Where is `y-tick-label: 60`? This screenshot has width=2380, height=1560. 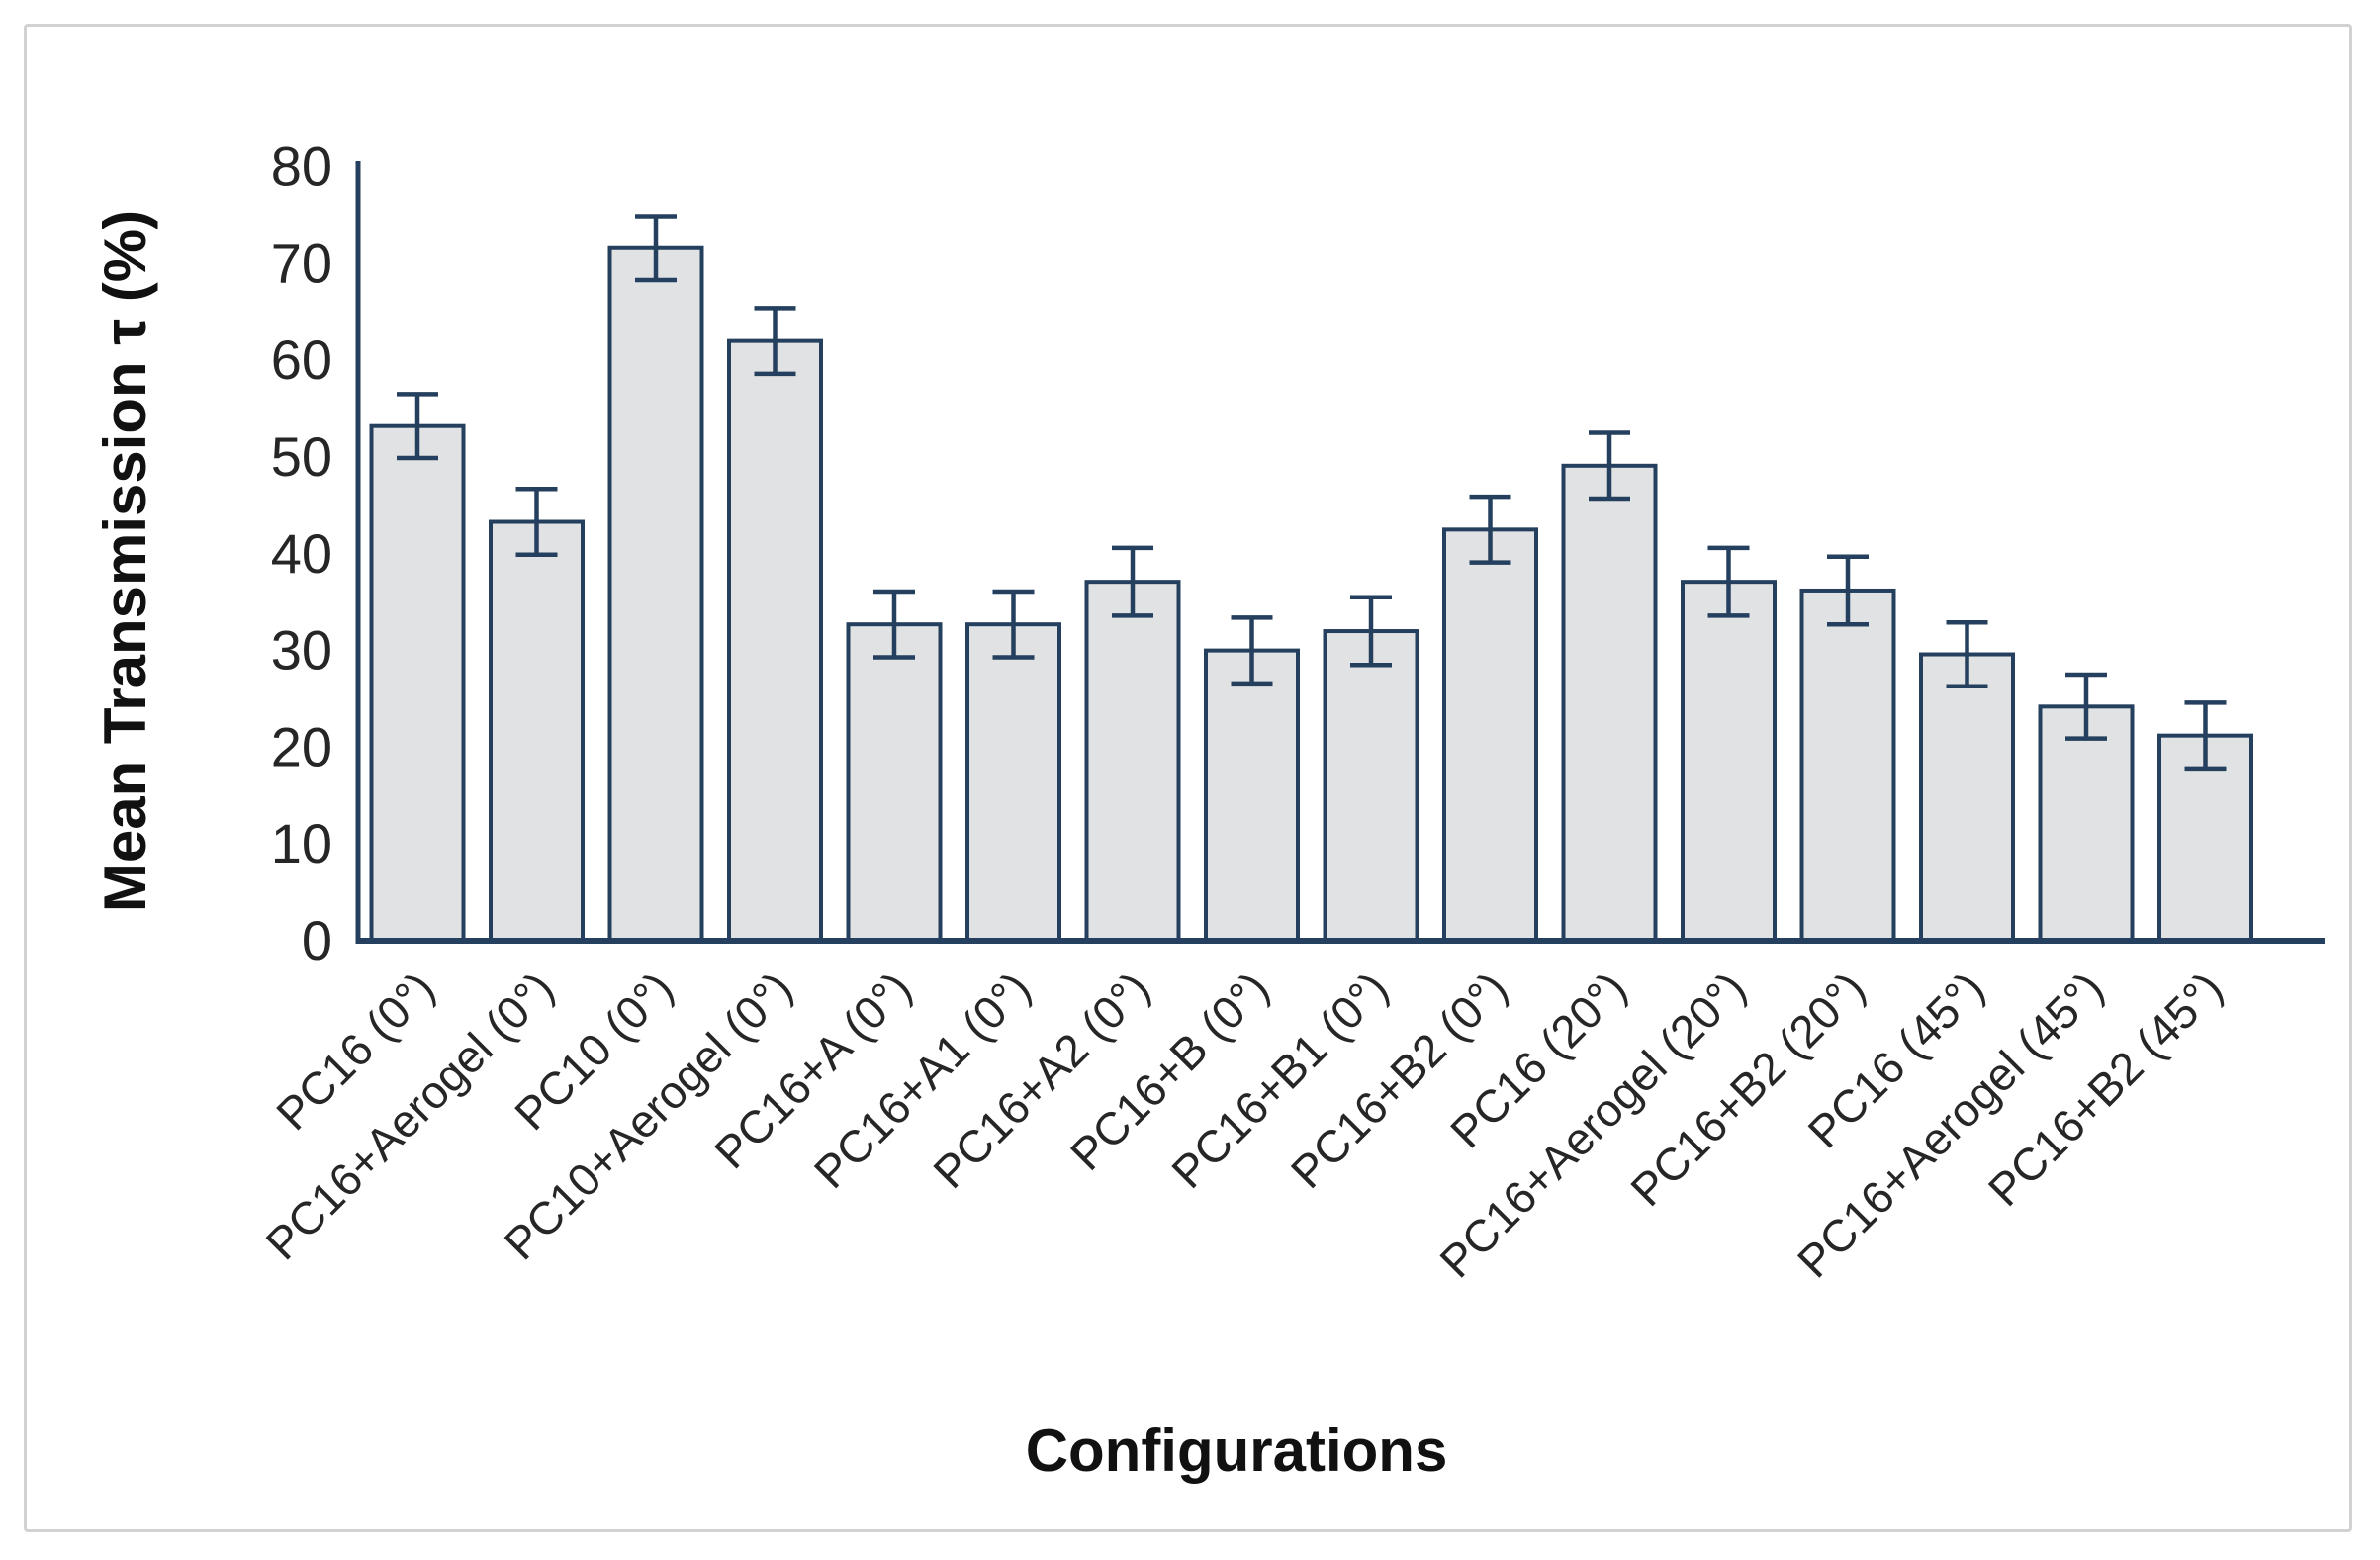 y-tick-label: 60 is located at coordinates (301, 359).